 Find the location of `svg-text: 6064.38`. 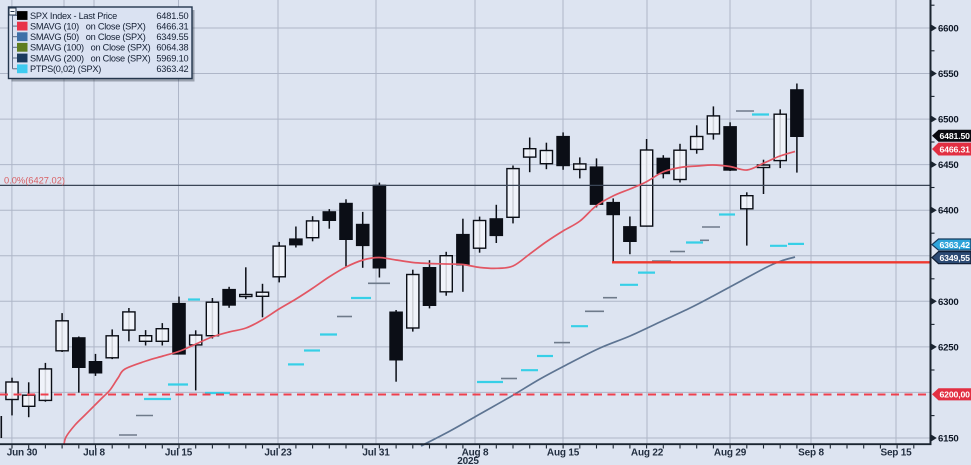

svg-text: 6064.38 is located at coordinates (172, 48).